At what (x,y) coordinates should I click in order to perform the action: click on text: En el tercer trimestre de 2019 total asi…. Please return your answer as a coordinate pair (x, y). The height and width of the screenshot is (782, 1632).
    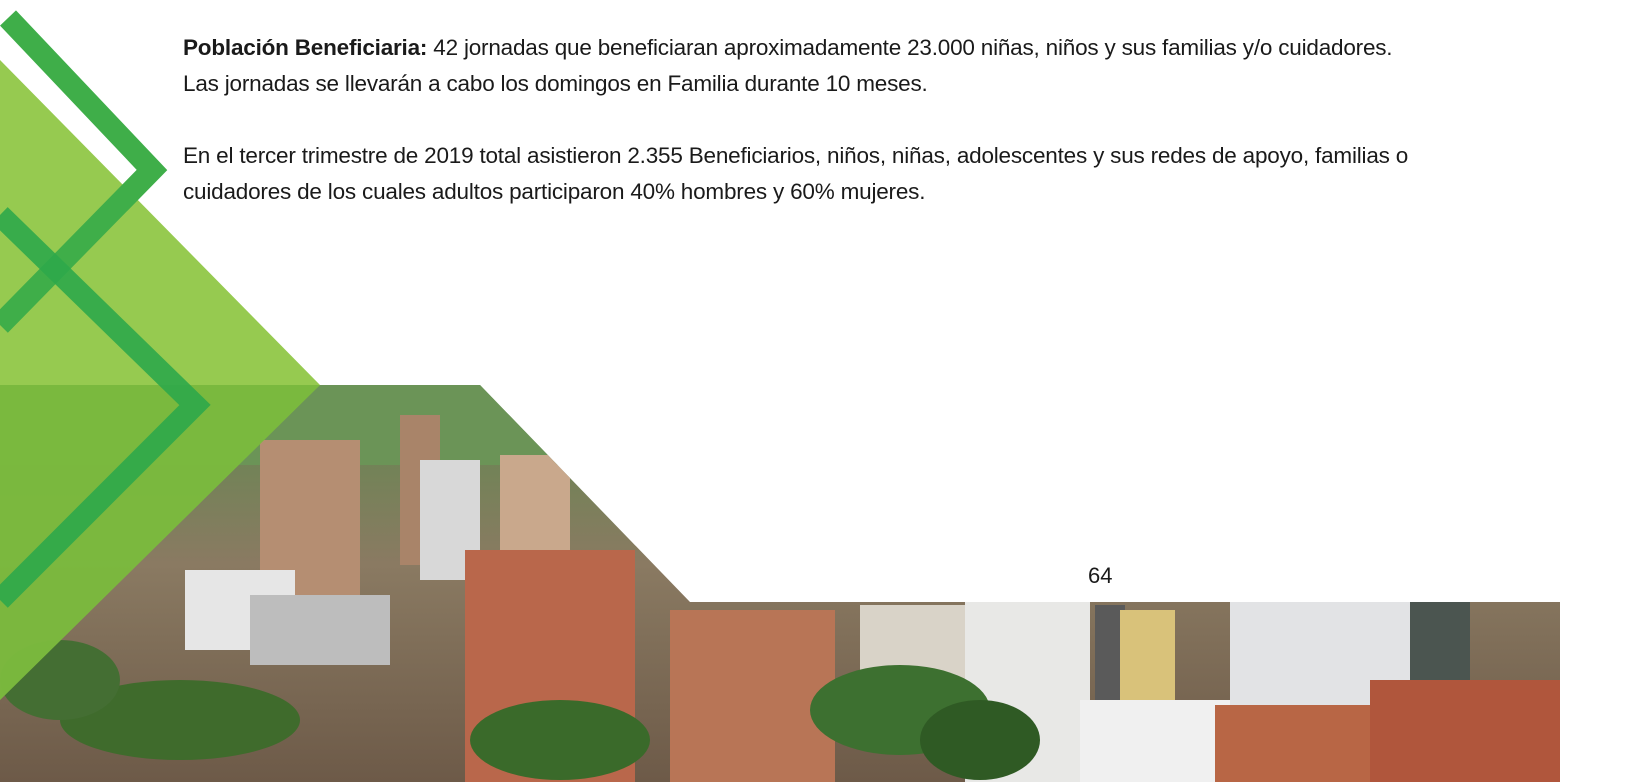
    Looking at the image, I should click on (796, 173).